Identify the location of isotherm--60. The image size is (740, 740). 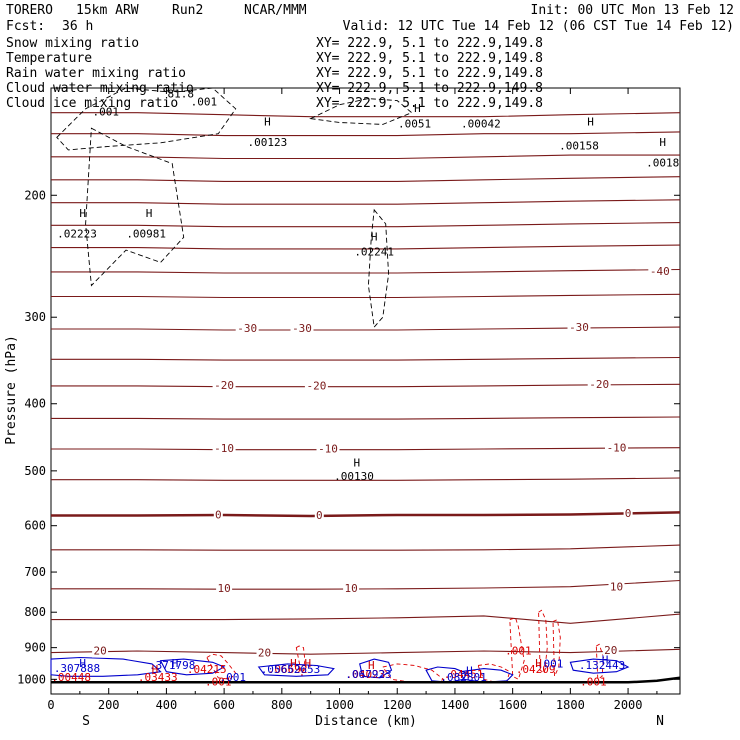
(366, 115).